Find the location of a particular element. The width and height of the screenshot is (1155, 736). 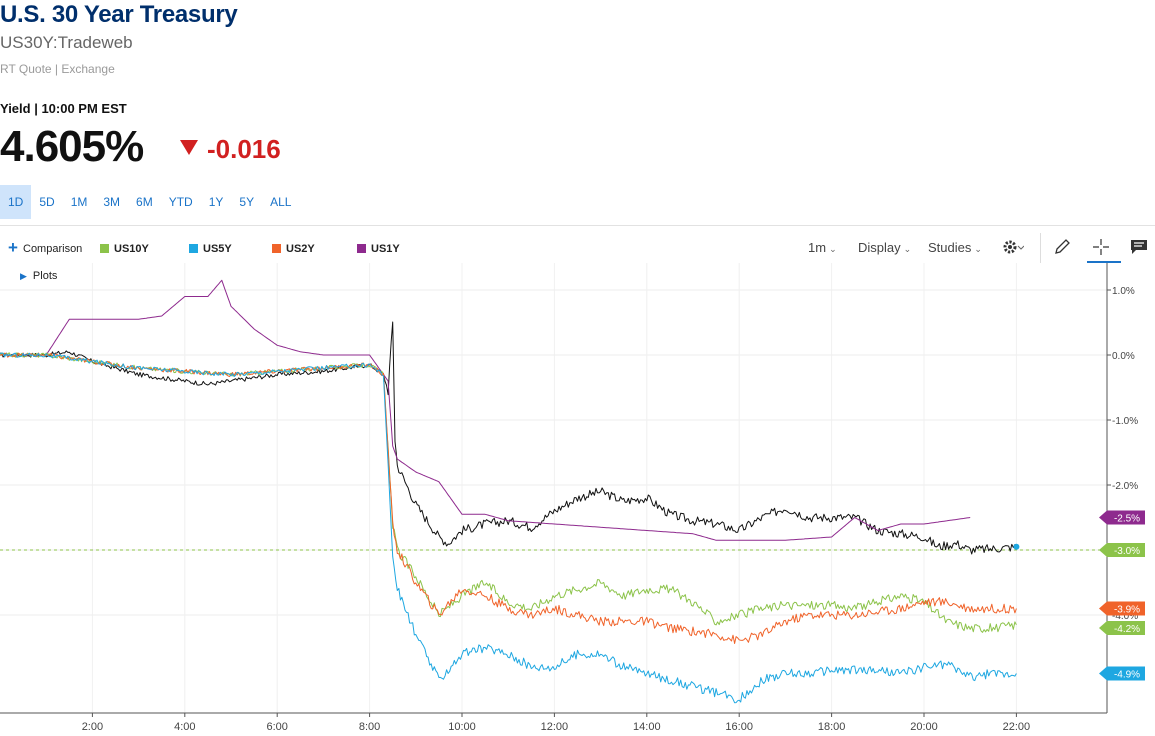

display-label: Display is located at coordinates (879, 247).